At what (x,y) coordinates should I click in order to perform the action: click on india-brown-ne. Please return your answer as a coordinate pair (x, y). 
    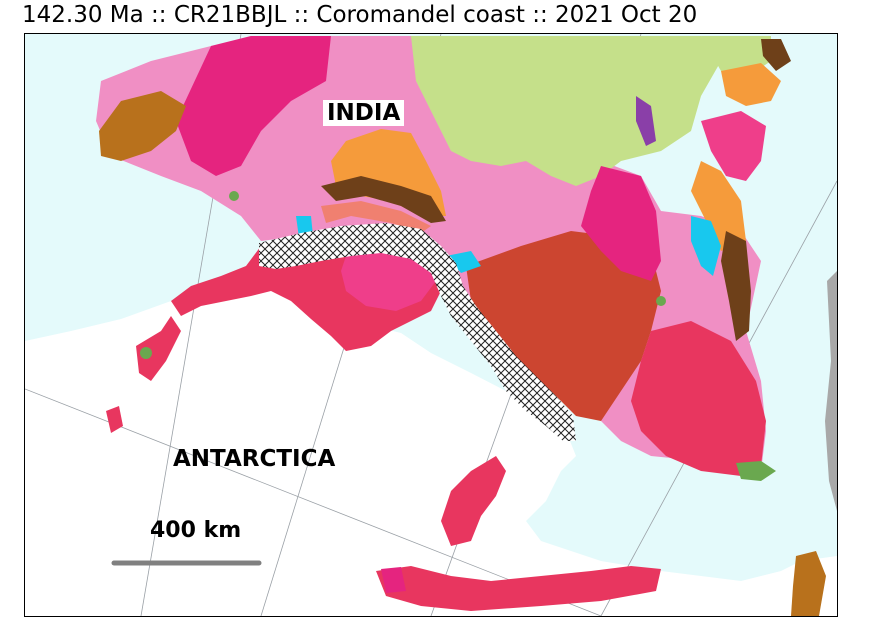
    Looking at the image, I should click on (776, 55).